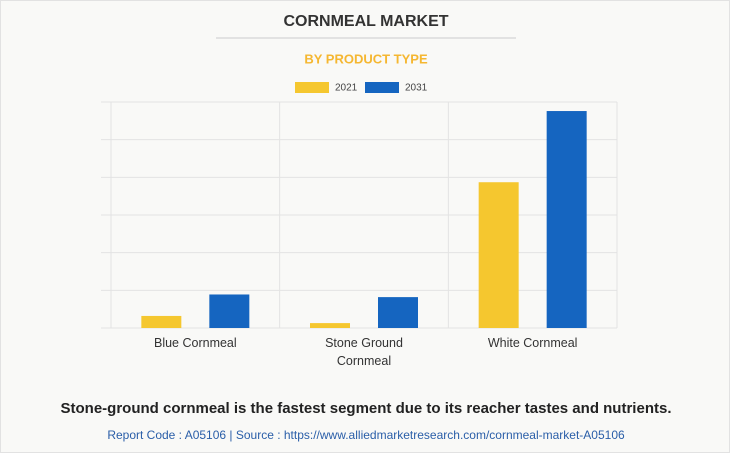 This screenshot has height=453, width=730. What do you see at coordinates (364, 352) in the screenshot?
I see `x-tick-label: Stone Ground Cornmeal` at bounding box center [364, 352].